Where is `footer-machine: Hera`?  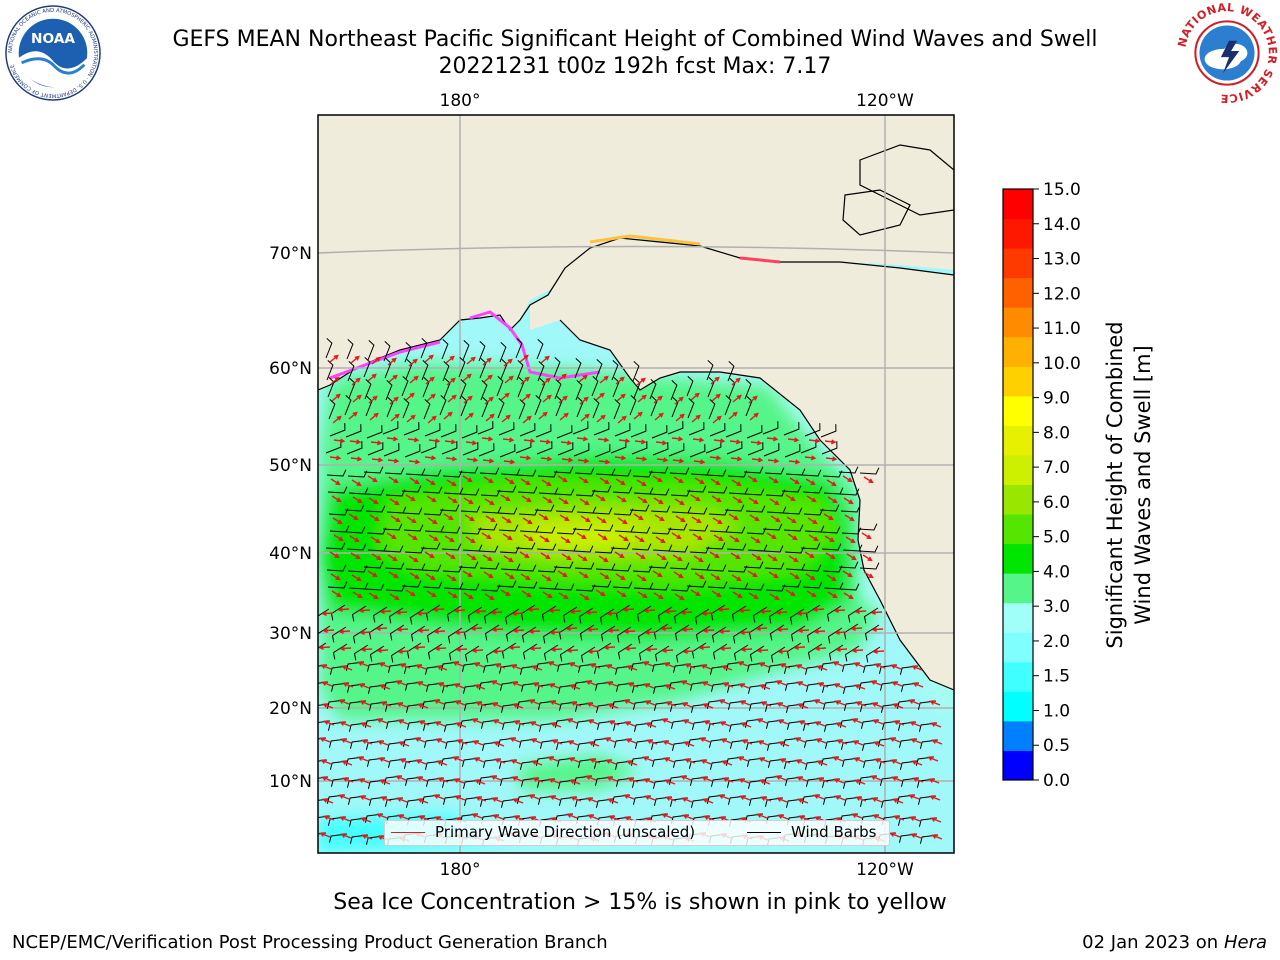 footer-machine: Hera is located at coordinates (1245, 942).